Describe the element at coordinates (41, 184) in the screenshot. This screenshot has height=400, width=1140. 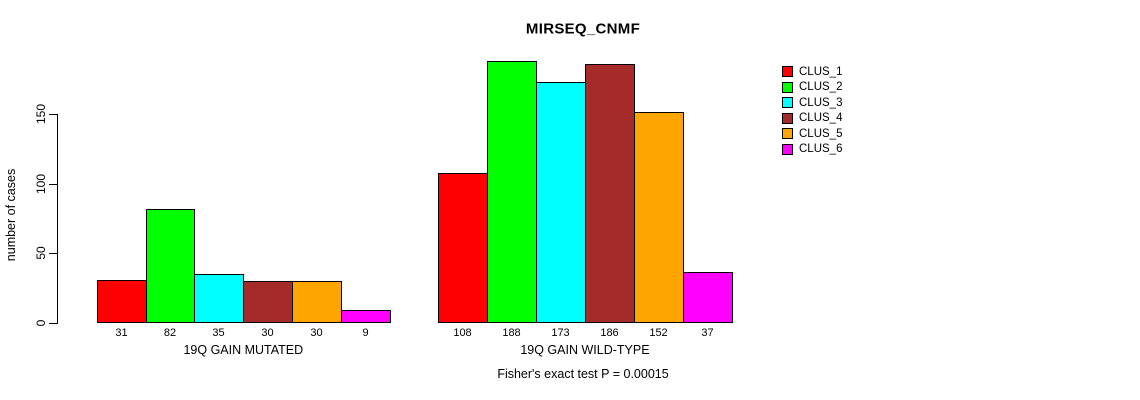
I see `y-tick-label: 100` at that location.